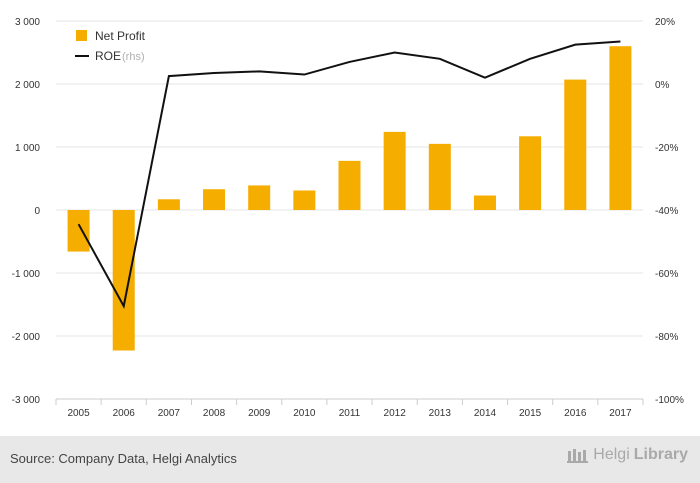  I want to click on y-left-tick-label: -3 000, so click(26, 400).